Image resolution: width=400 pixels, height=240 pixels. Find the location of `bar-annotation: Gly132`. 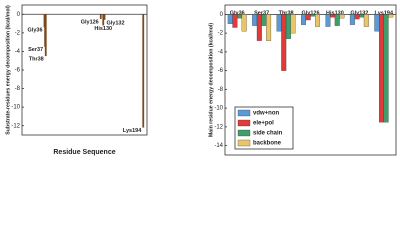

bar-annotation: Gly132 is located at coordinates (116, 23).